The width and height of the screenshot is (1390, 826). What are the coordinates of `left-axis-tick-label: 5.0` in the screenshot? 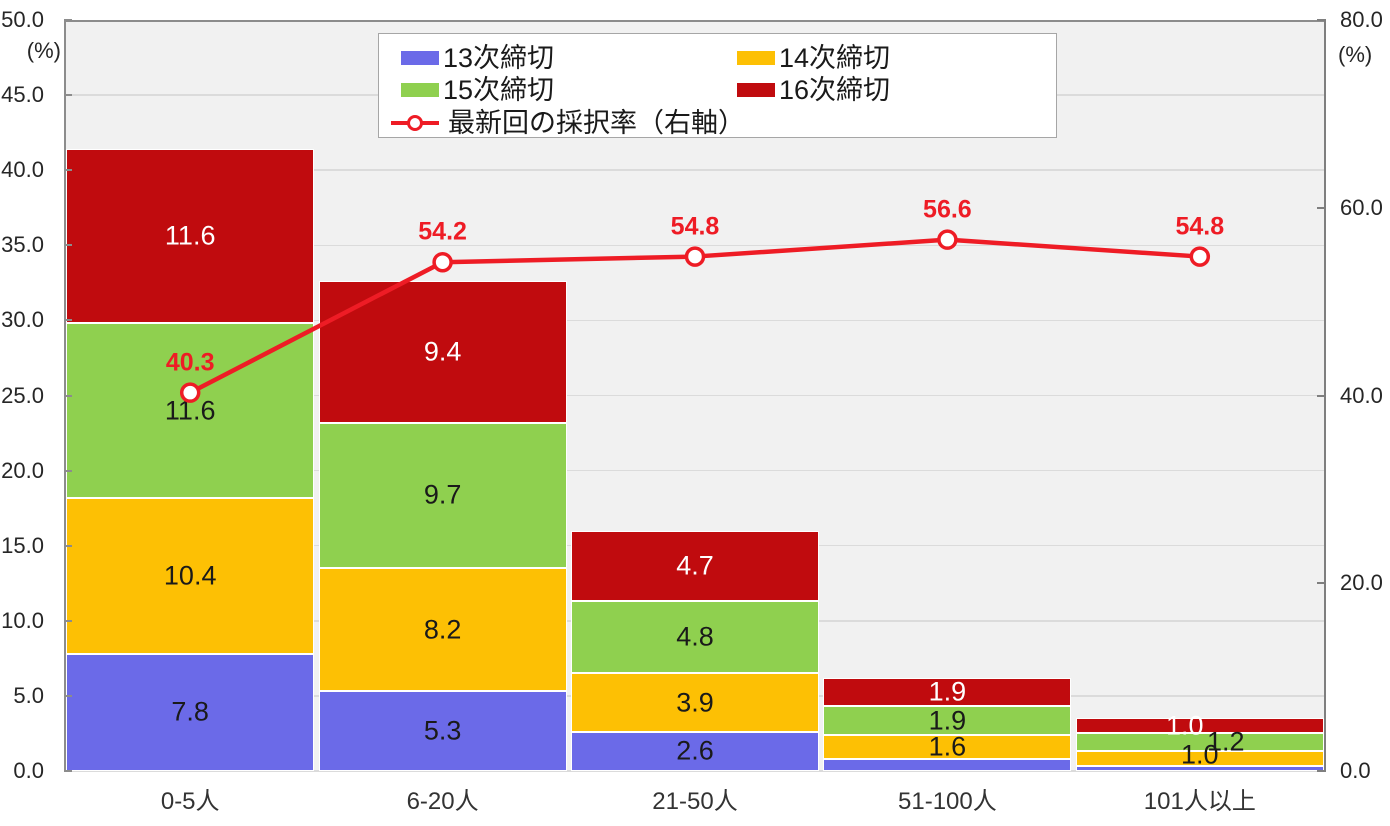 It's located at (28, 695).